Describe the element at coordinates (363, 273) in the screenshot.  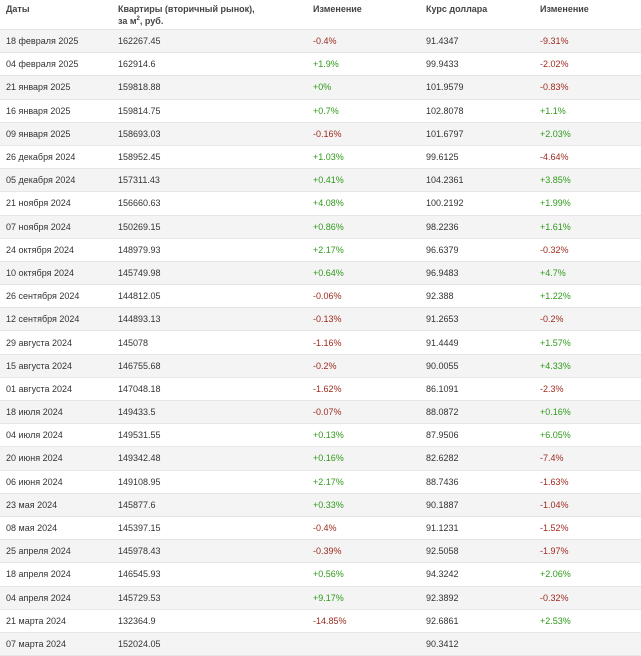
I see `flats-change-cell: +0.64%` at that location.